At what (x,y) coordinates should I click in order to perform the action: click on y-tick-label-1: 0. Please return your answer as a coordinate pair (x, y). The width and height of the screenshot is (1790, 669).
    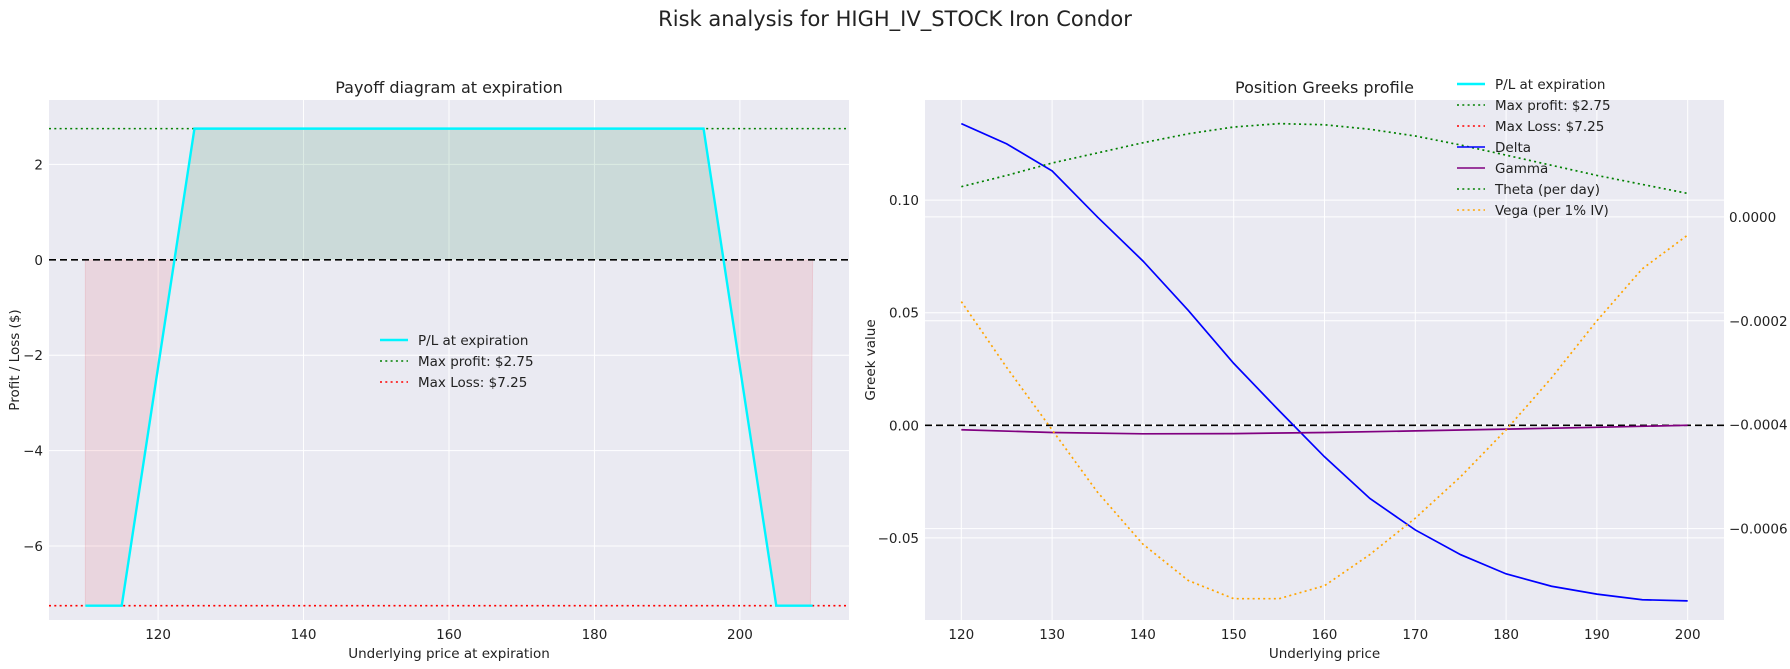
    Looking at the image, I should click on (38, 261).